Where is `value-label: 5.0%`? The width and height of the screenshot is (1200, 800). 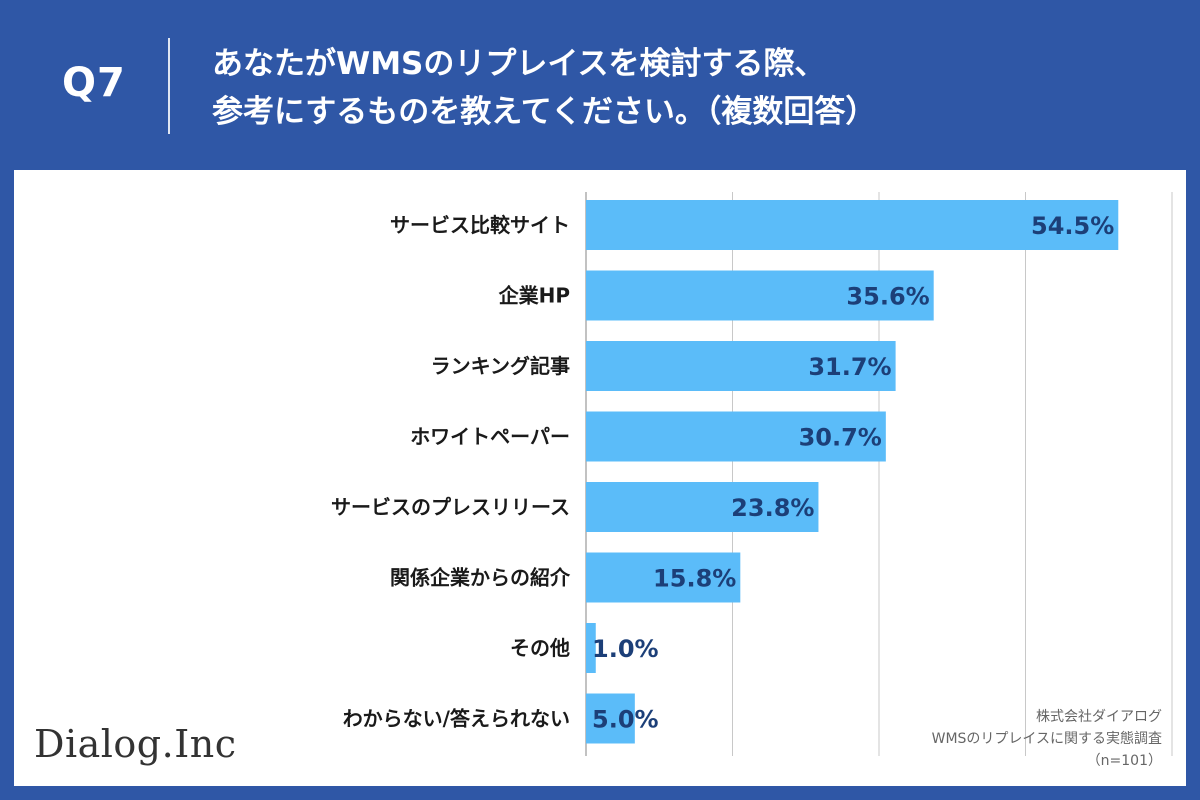
value-label: 5.0% is located at coordinates (625, 720).